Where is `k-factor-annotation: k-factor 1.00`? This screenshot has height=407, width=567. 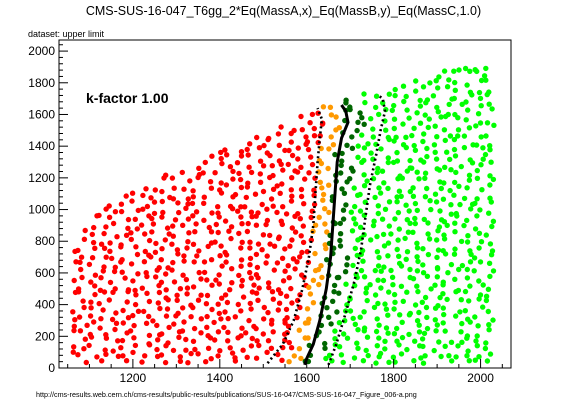
k-factor-annotation: k-factor 1.00 is located at coordinates (127, 98).